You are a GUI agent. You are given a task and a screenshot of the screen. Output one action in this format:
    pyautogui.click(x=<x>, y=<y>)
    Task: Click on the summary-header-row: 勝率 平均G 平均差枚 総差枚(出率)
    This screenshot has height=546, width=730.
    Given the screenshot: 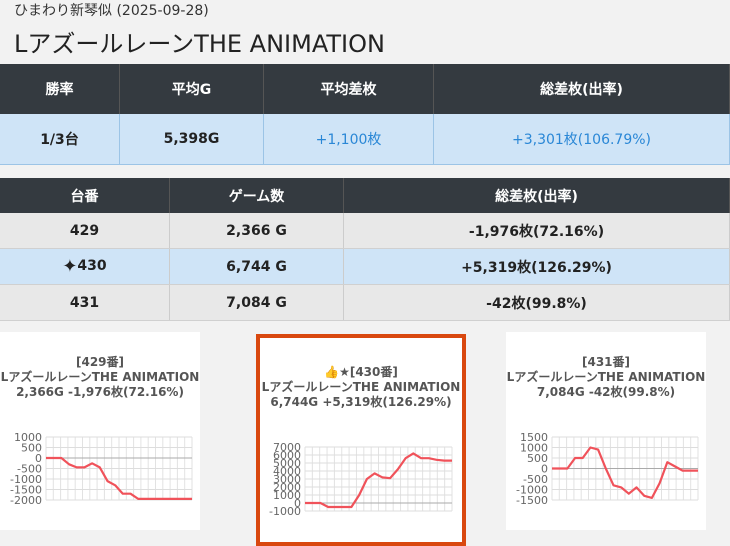 What is the action you would take?
    pyautogui.click(x=365, y=89)
    